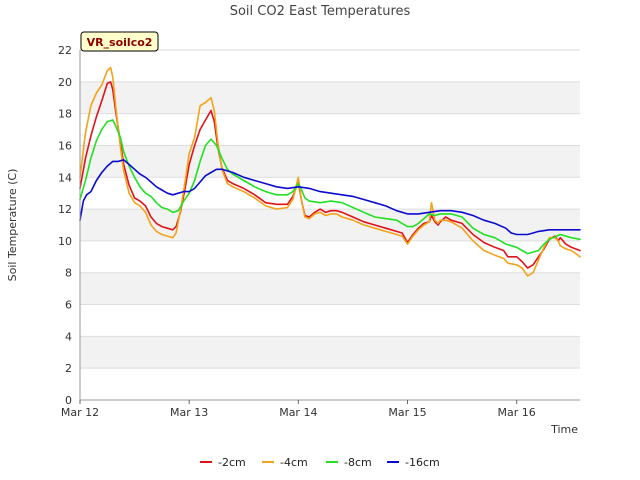 This screenshot has width=640, height=480. I want to click on y-tick-label: 10, so click(65, 241).